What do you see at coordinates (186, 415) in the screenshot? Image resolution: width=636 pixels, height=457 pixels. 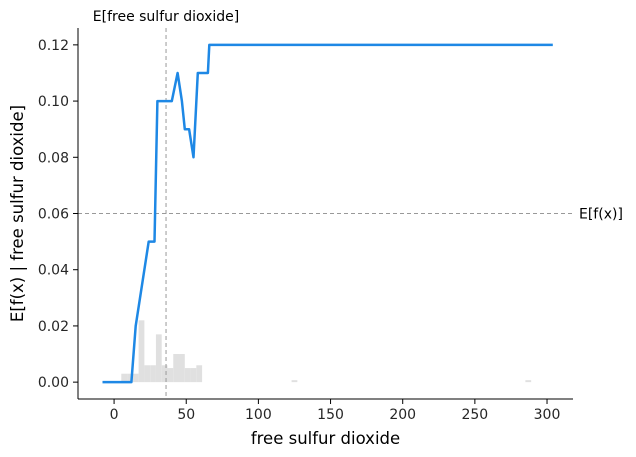 I see `x-tick-label: 50` at bounding box center [186, 415].